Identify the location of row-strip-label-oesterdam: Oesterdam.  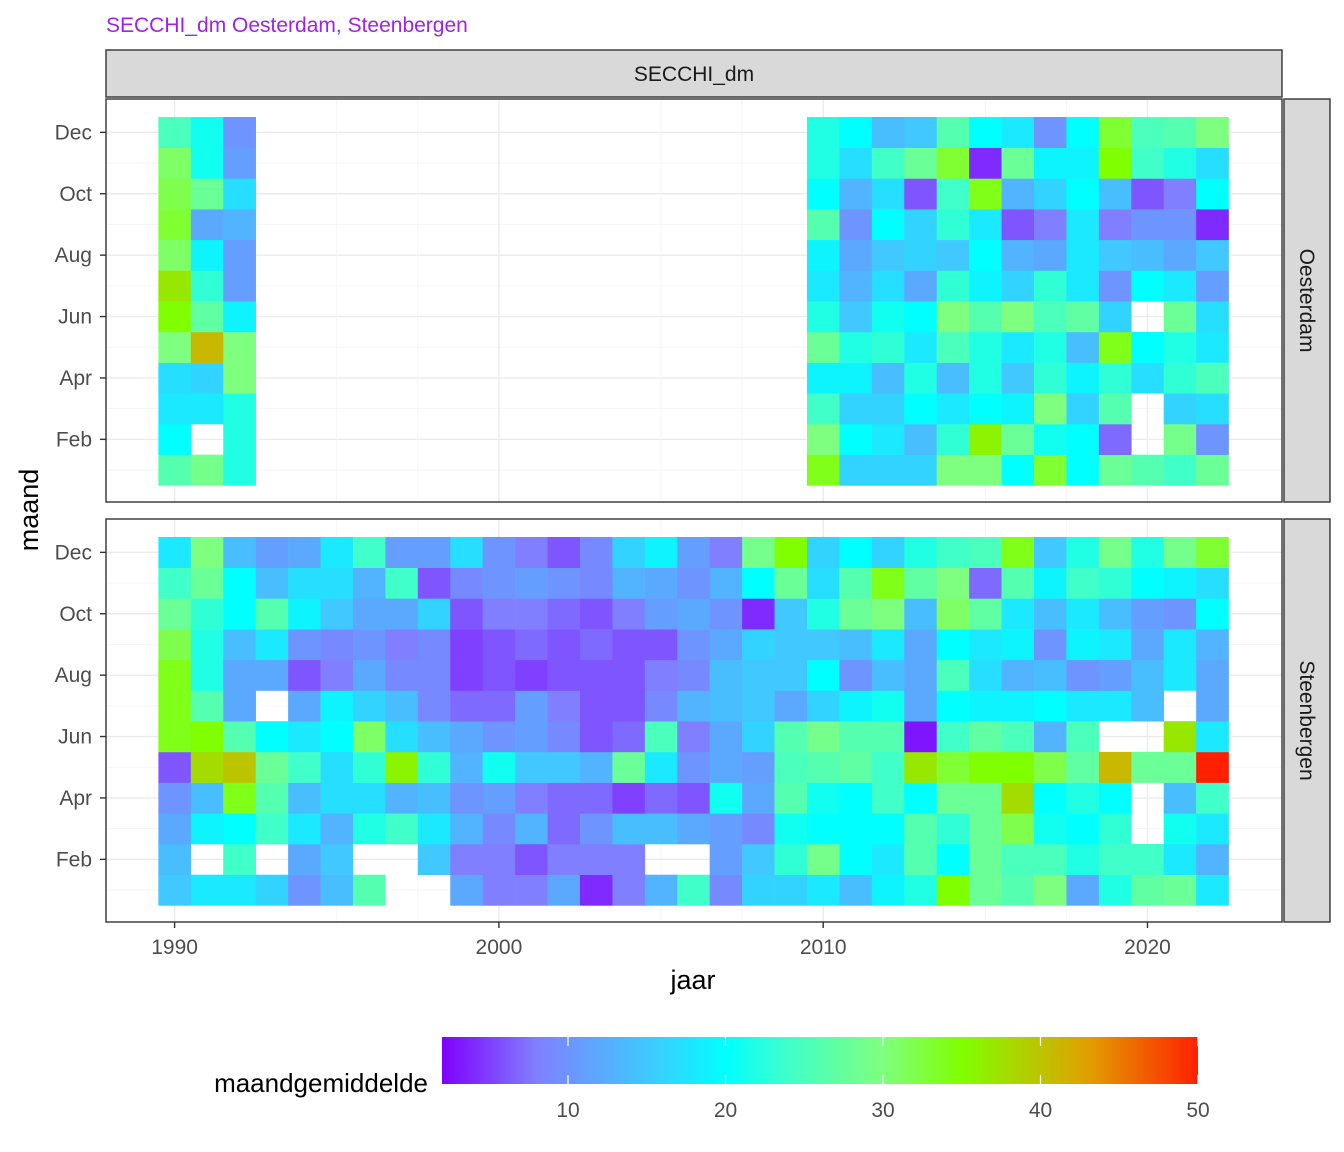
(1306, 301).